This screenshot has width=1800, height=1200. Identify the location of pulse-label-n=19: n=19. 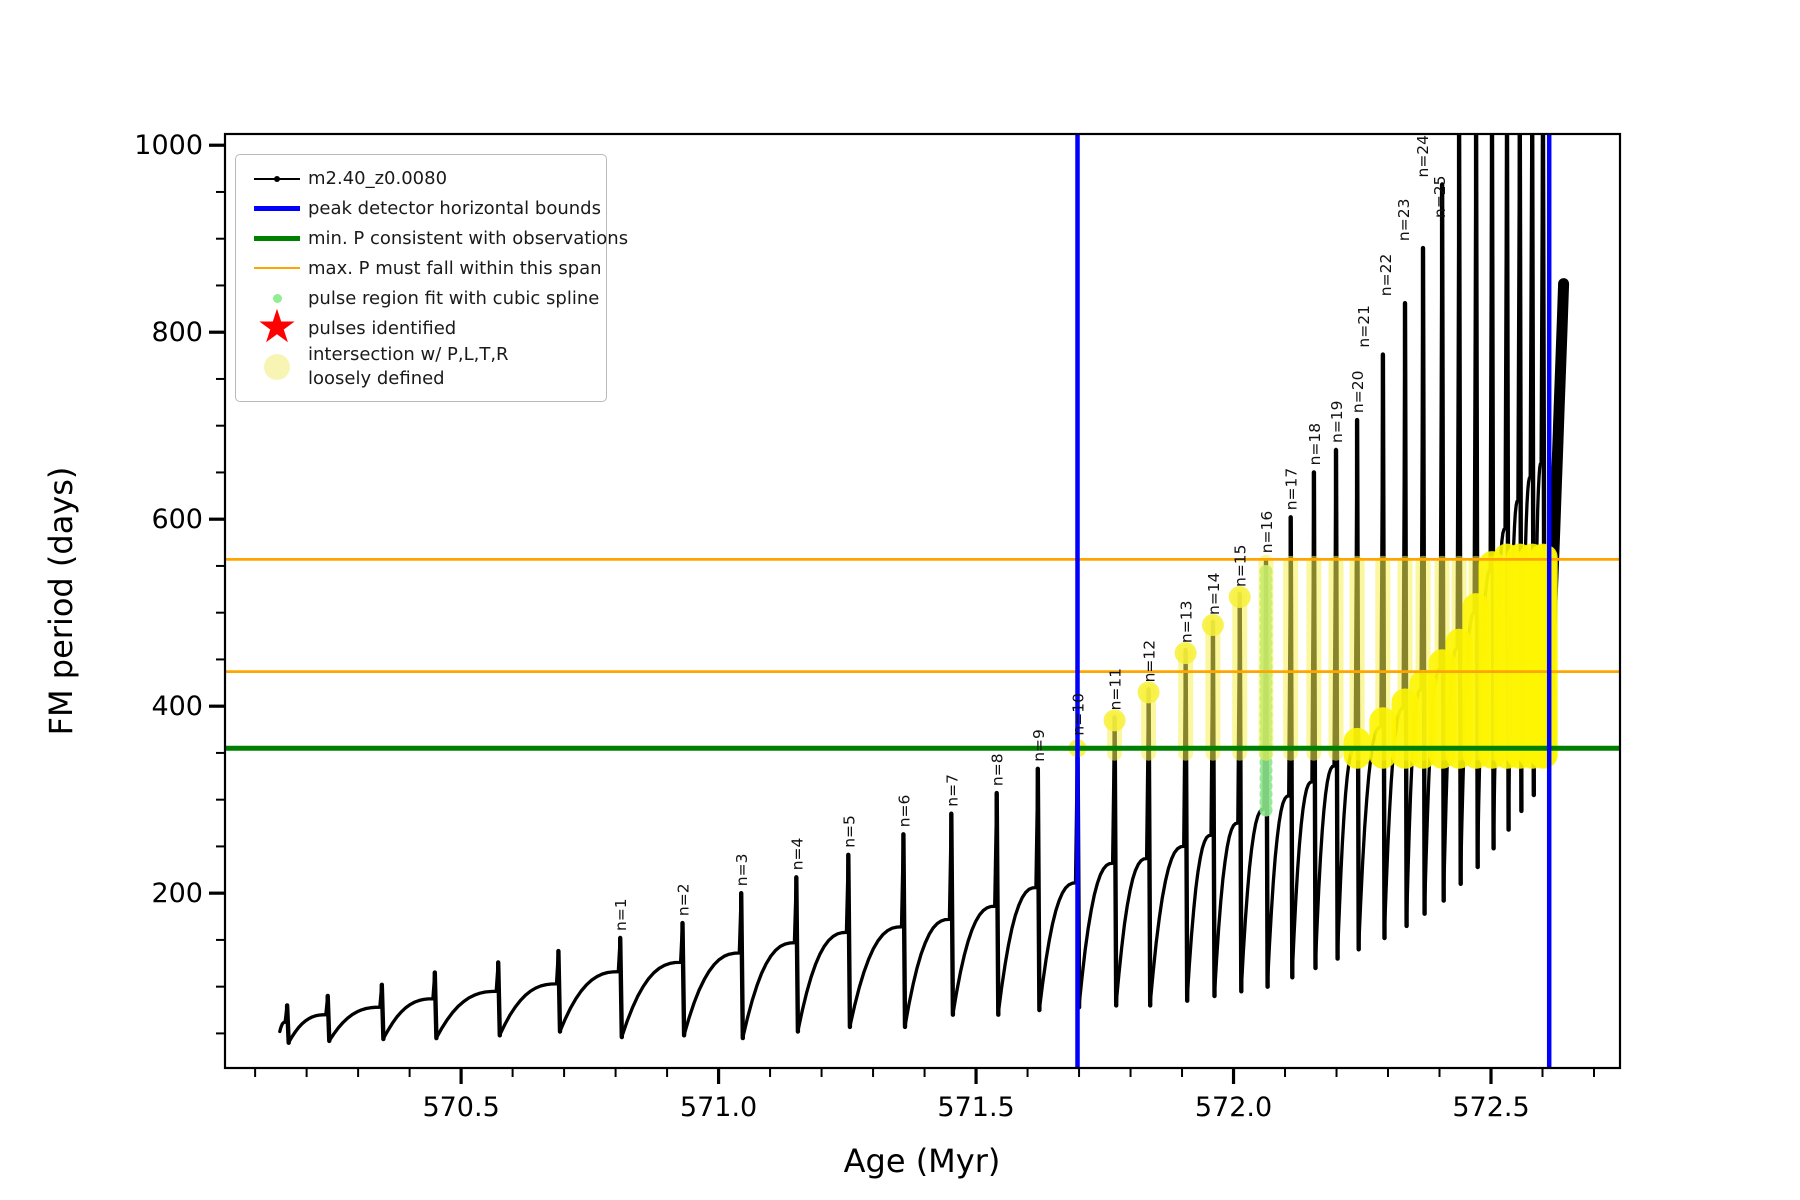
(1337, 421).